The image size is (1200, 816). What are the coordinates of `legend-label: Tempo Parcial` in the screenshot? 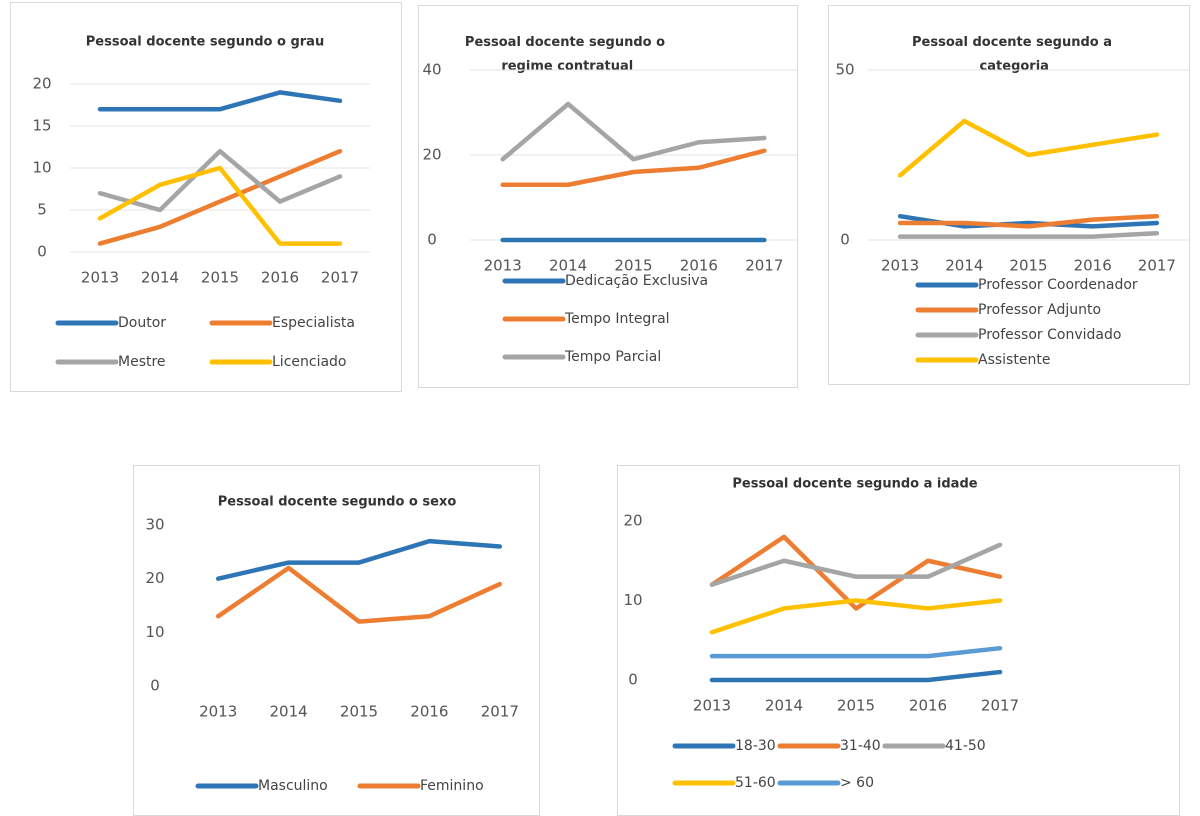 It's located at (612, 357).